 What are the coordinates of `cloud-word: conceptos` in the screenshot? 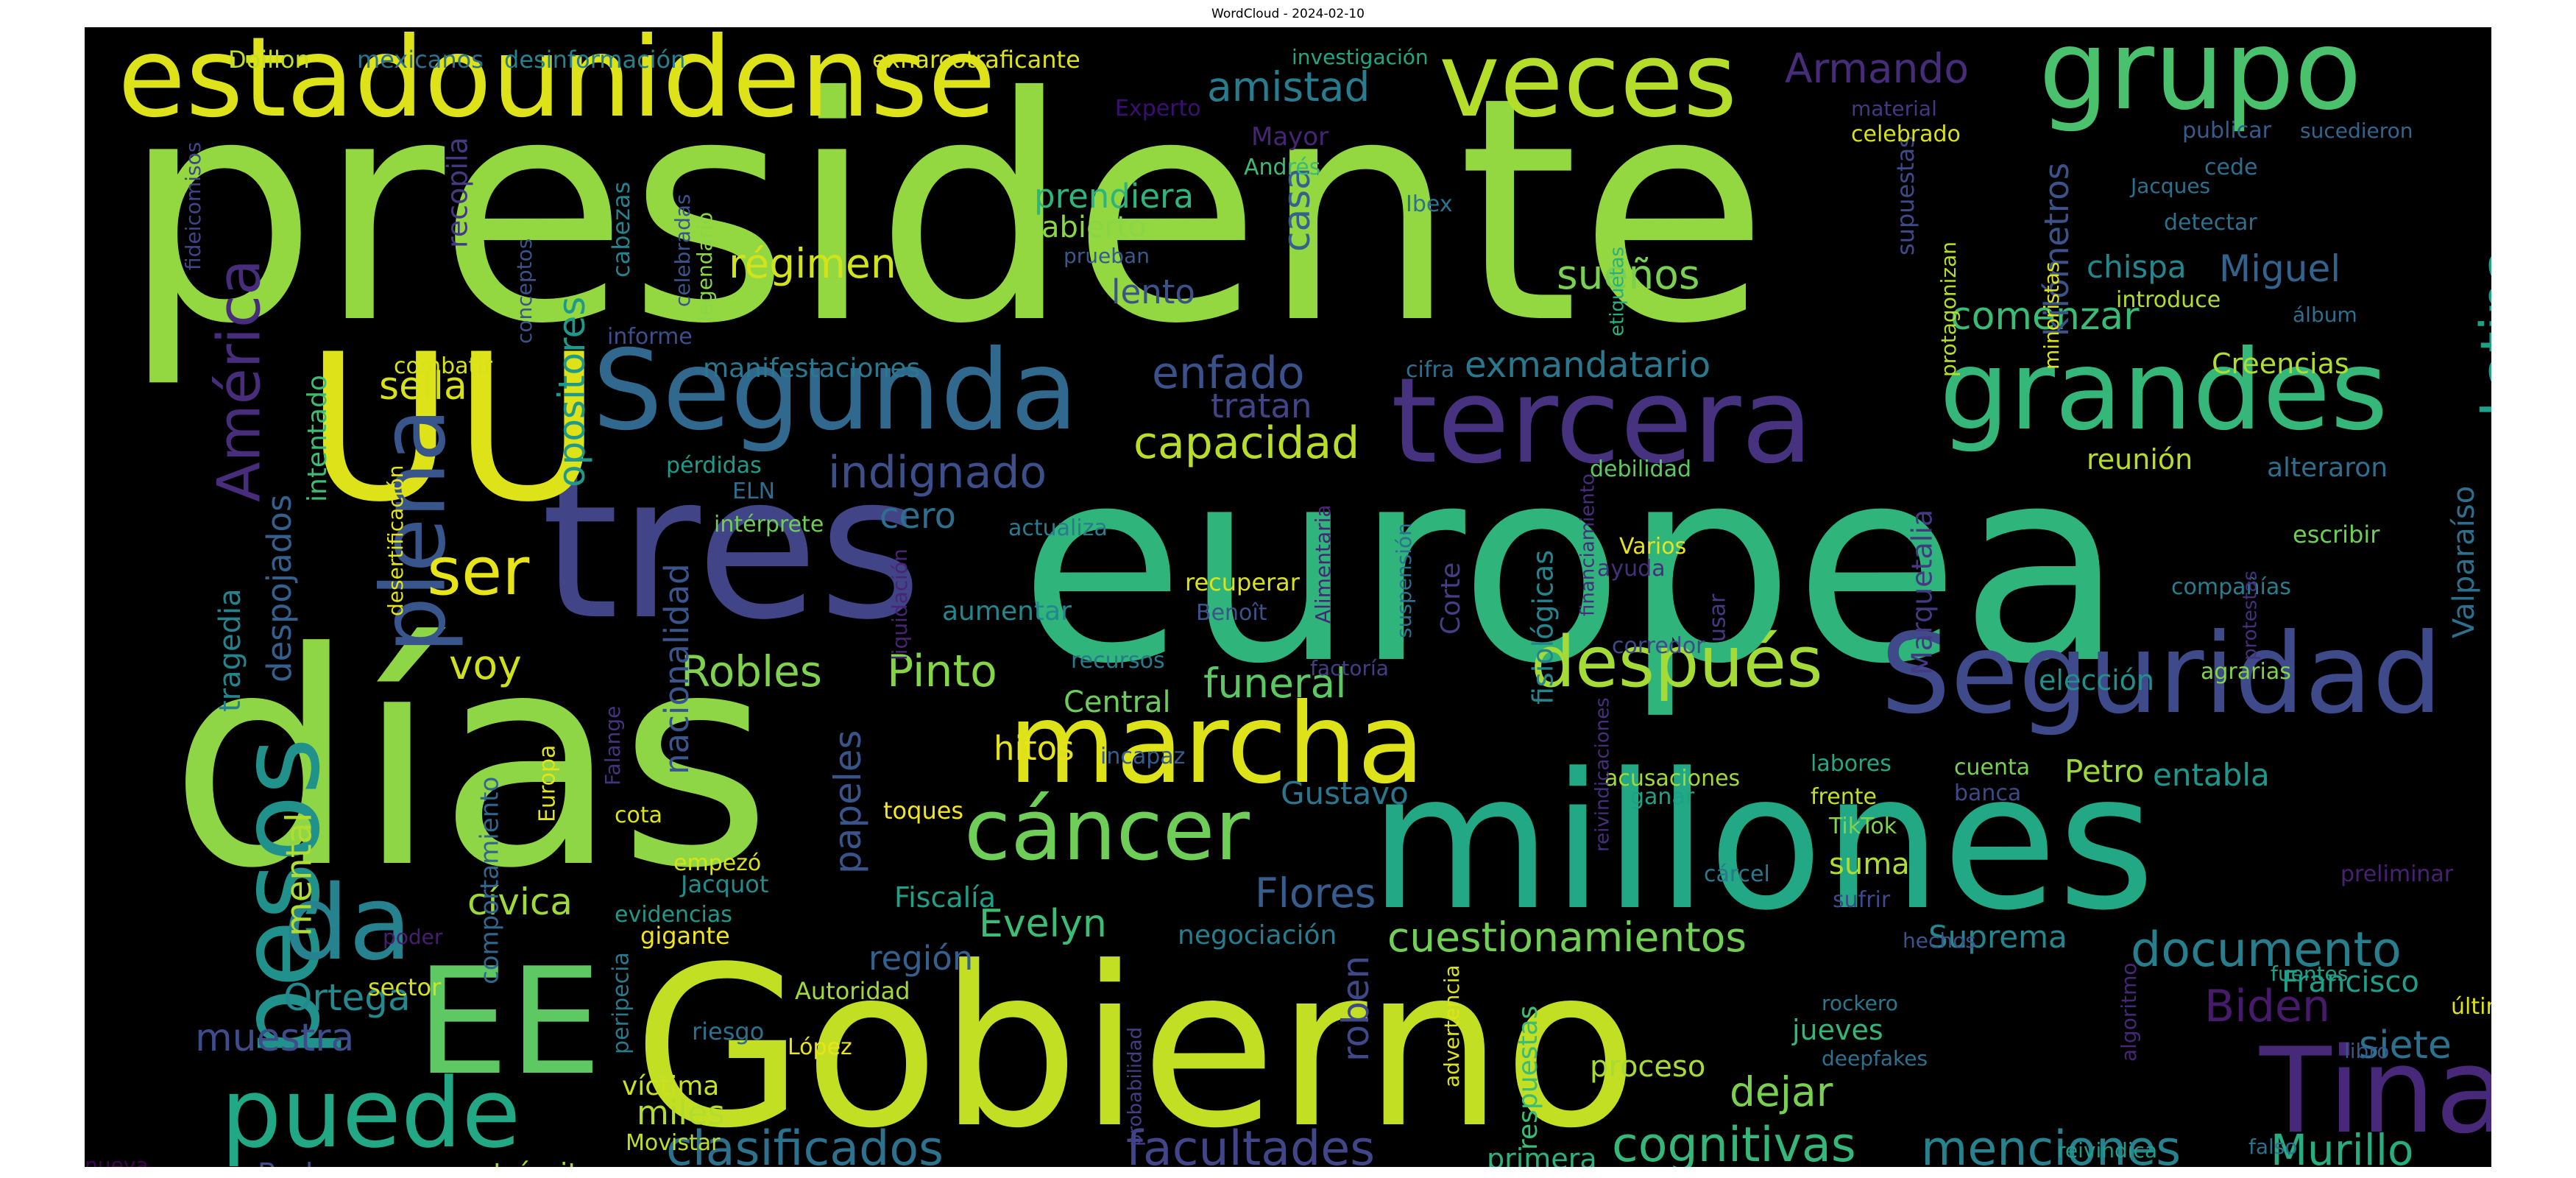 It's located at (524, 291).